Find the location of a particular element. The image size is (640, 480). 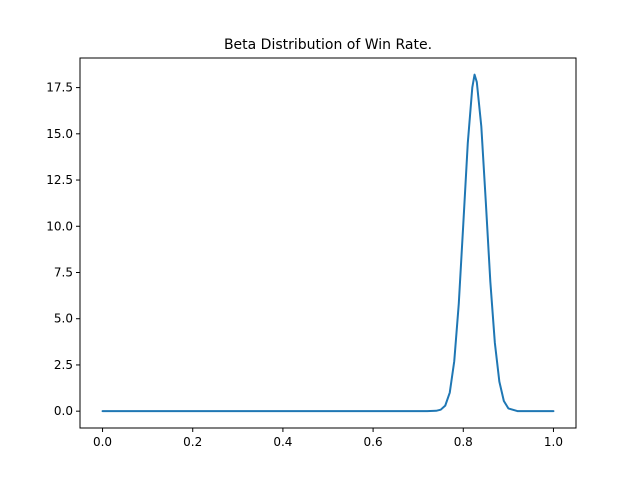

x-tick-label: 0.0 is located at coordinates (102, 442).